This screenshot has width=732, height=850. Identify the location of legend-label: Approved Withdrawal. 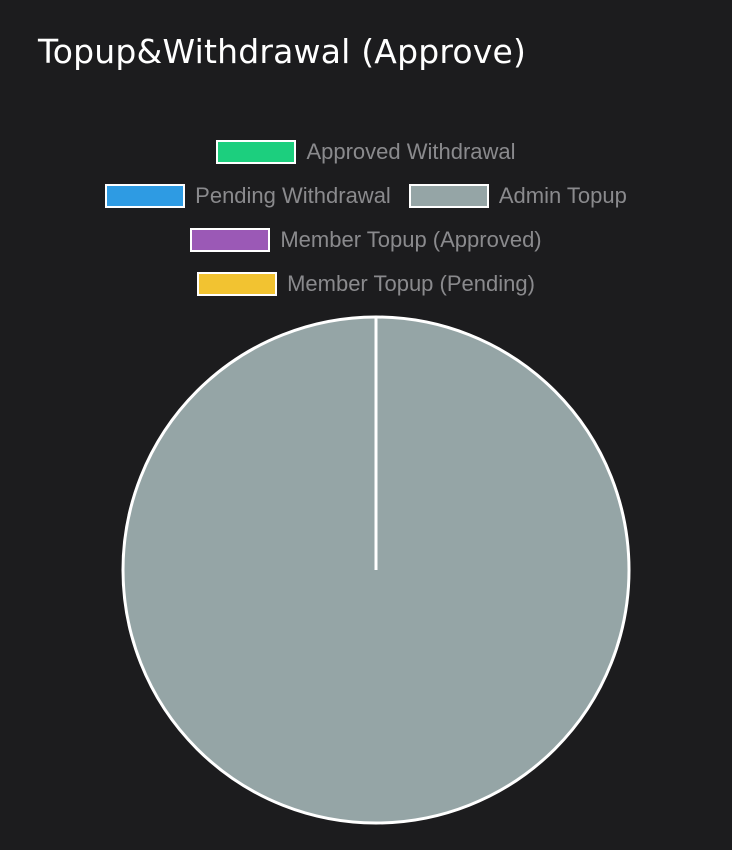
(411, 151).